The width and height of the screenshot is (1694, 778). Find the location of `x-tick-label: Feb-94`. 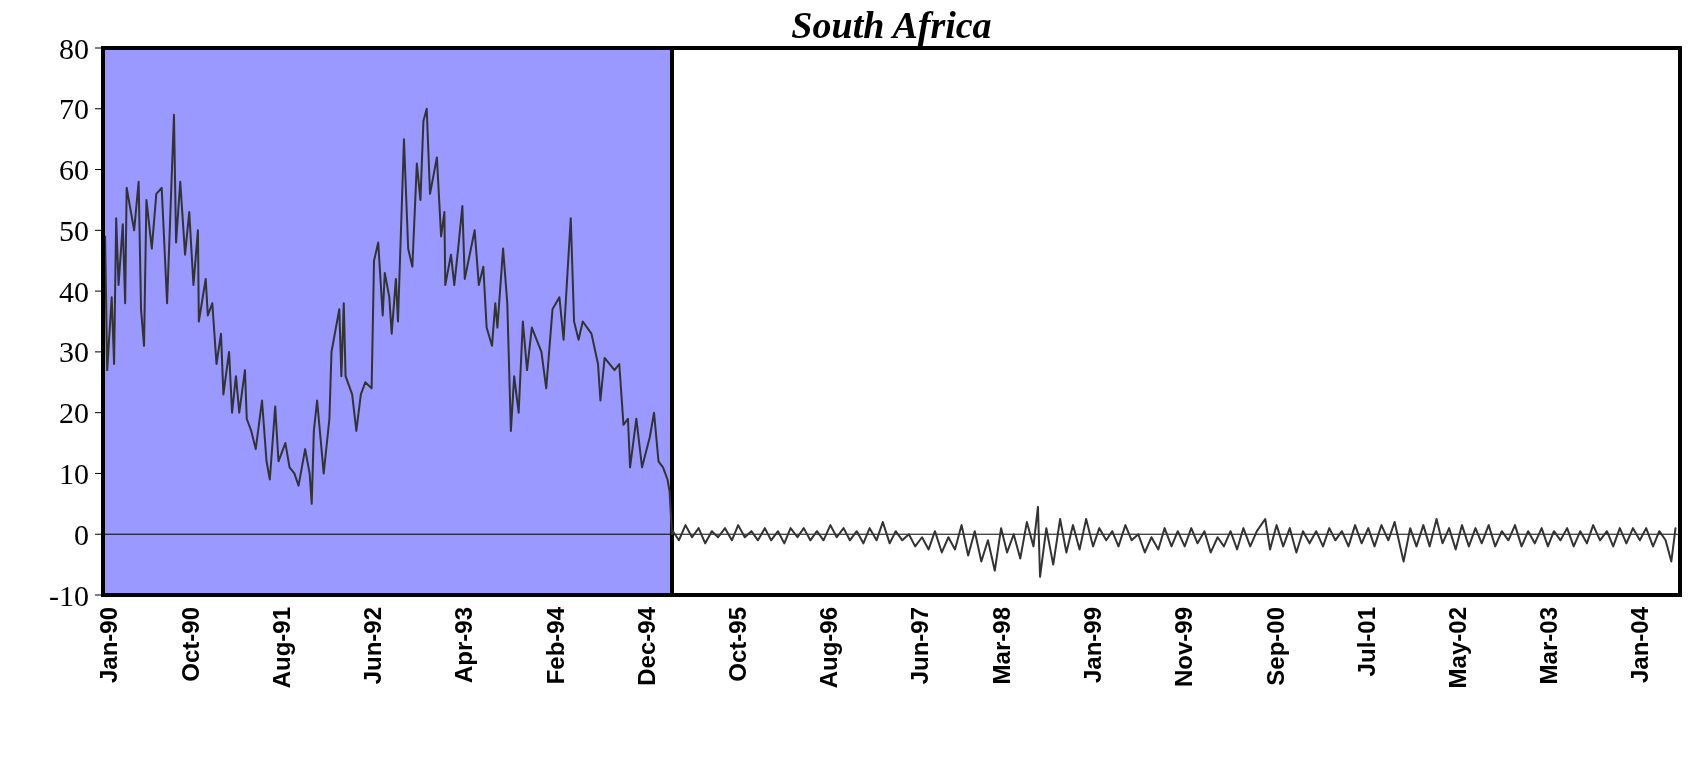

x-tick-label: Feb-94 is located at coordinates (555, 645).